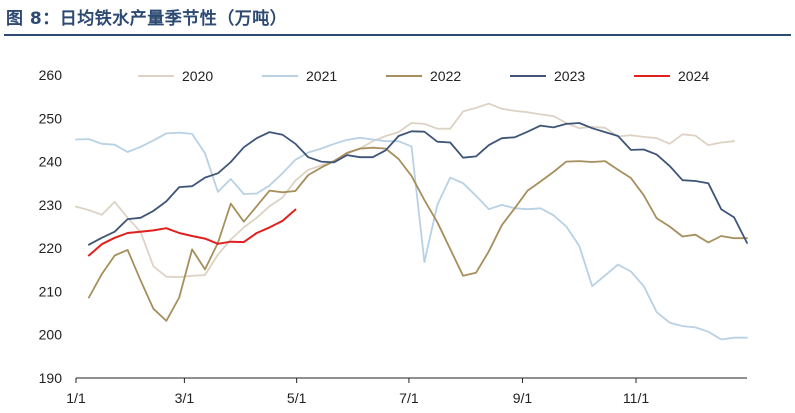 The height and width of the screenshot is (413, 795). I want to click on x-tick-label: 5/1, so click(297, 398).